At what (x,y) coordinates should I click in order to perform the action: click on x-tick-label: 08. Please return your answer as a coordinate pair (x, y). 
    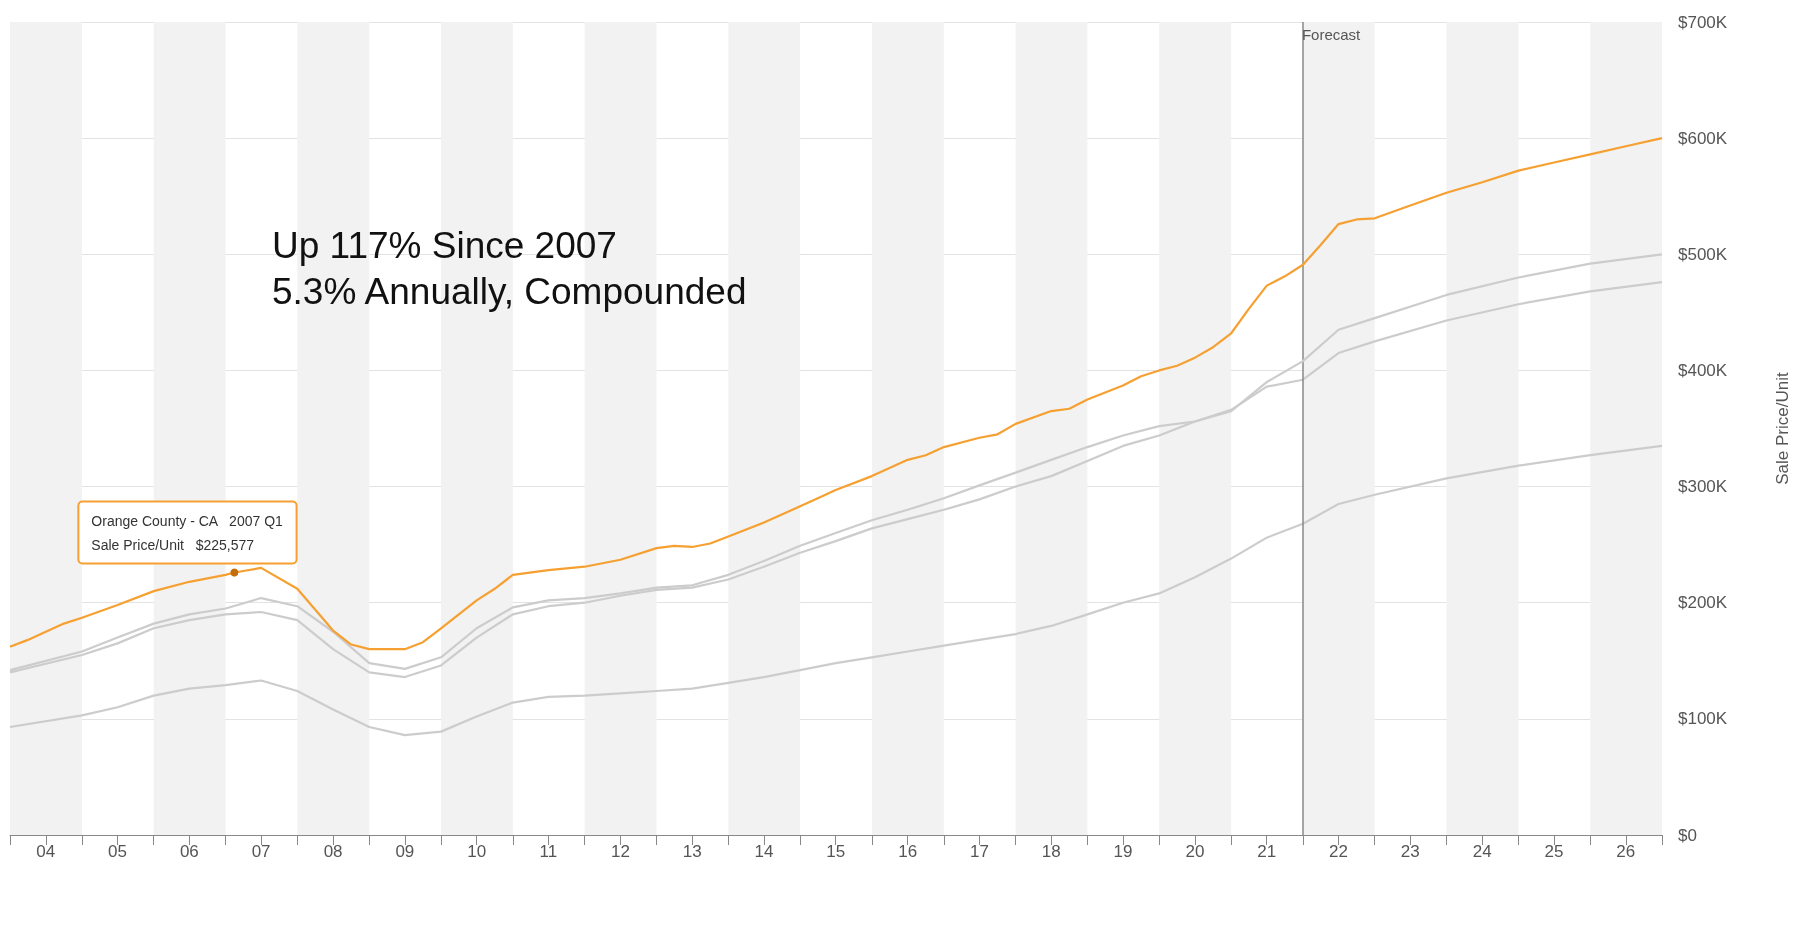
    Looking at the image, I should click on (333, 851).